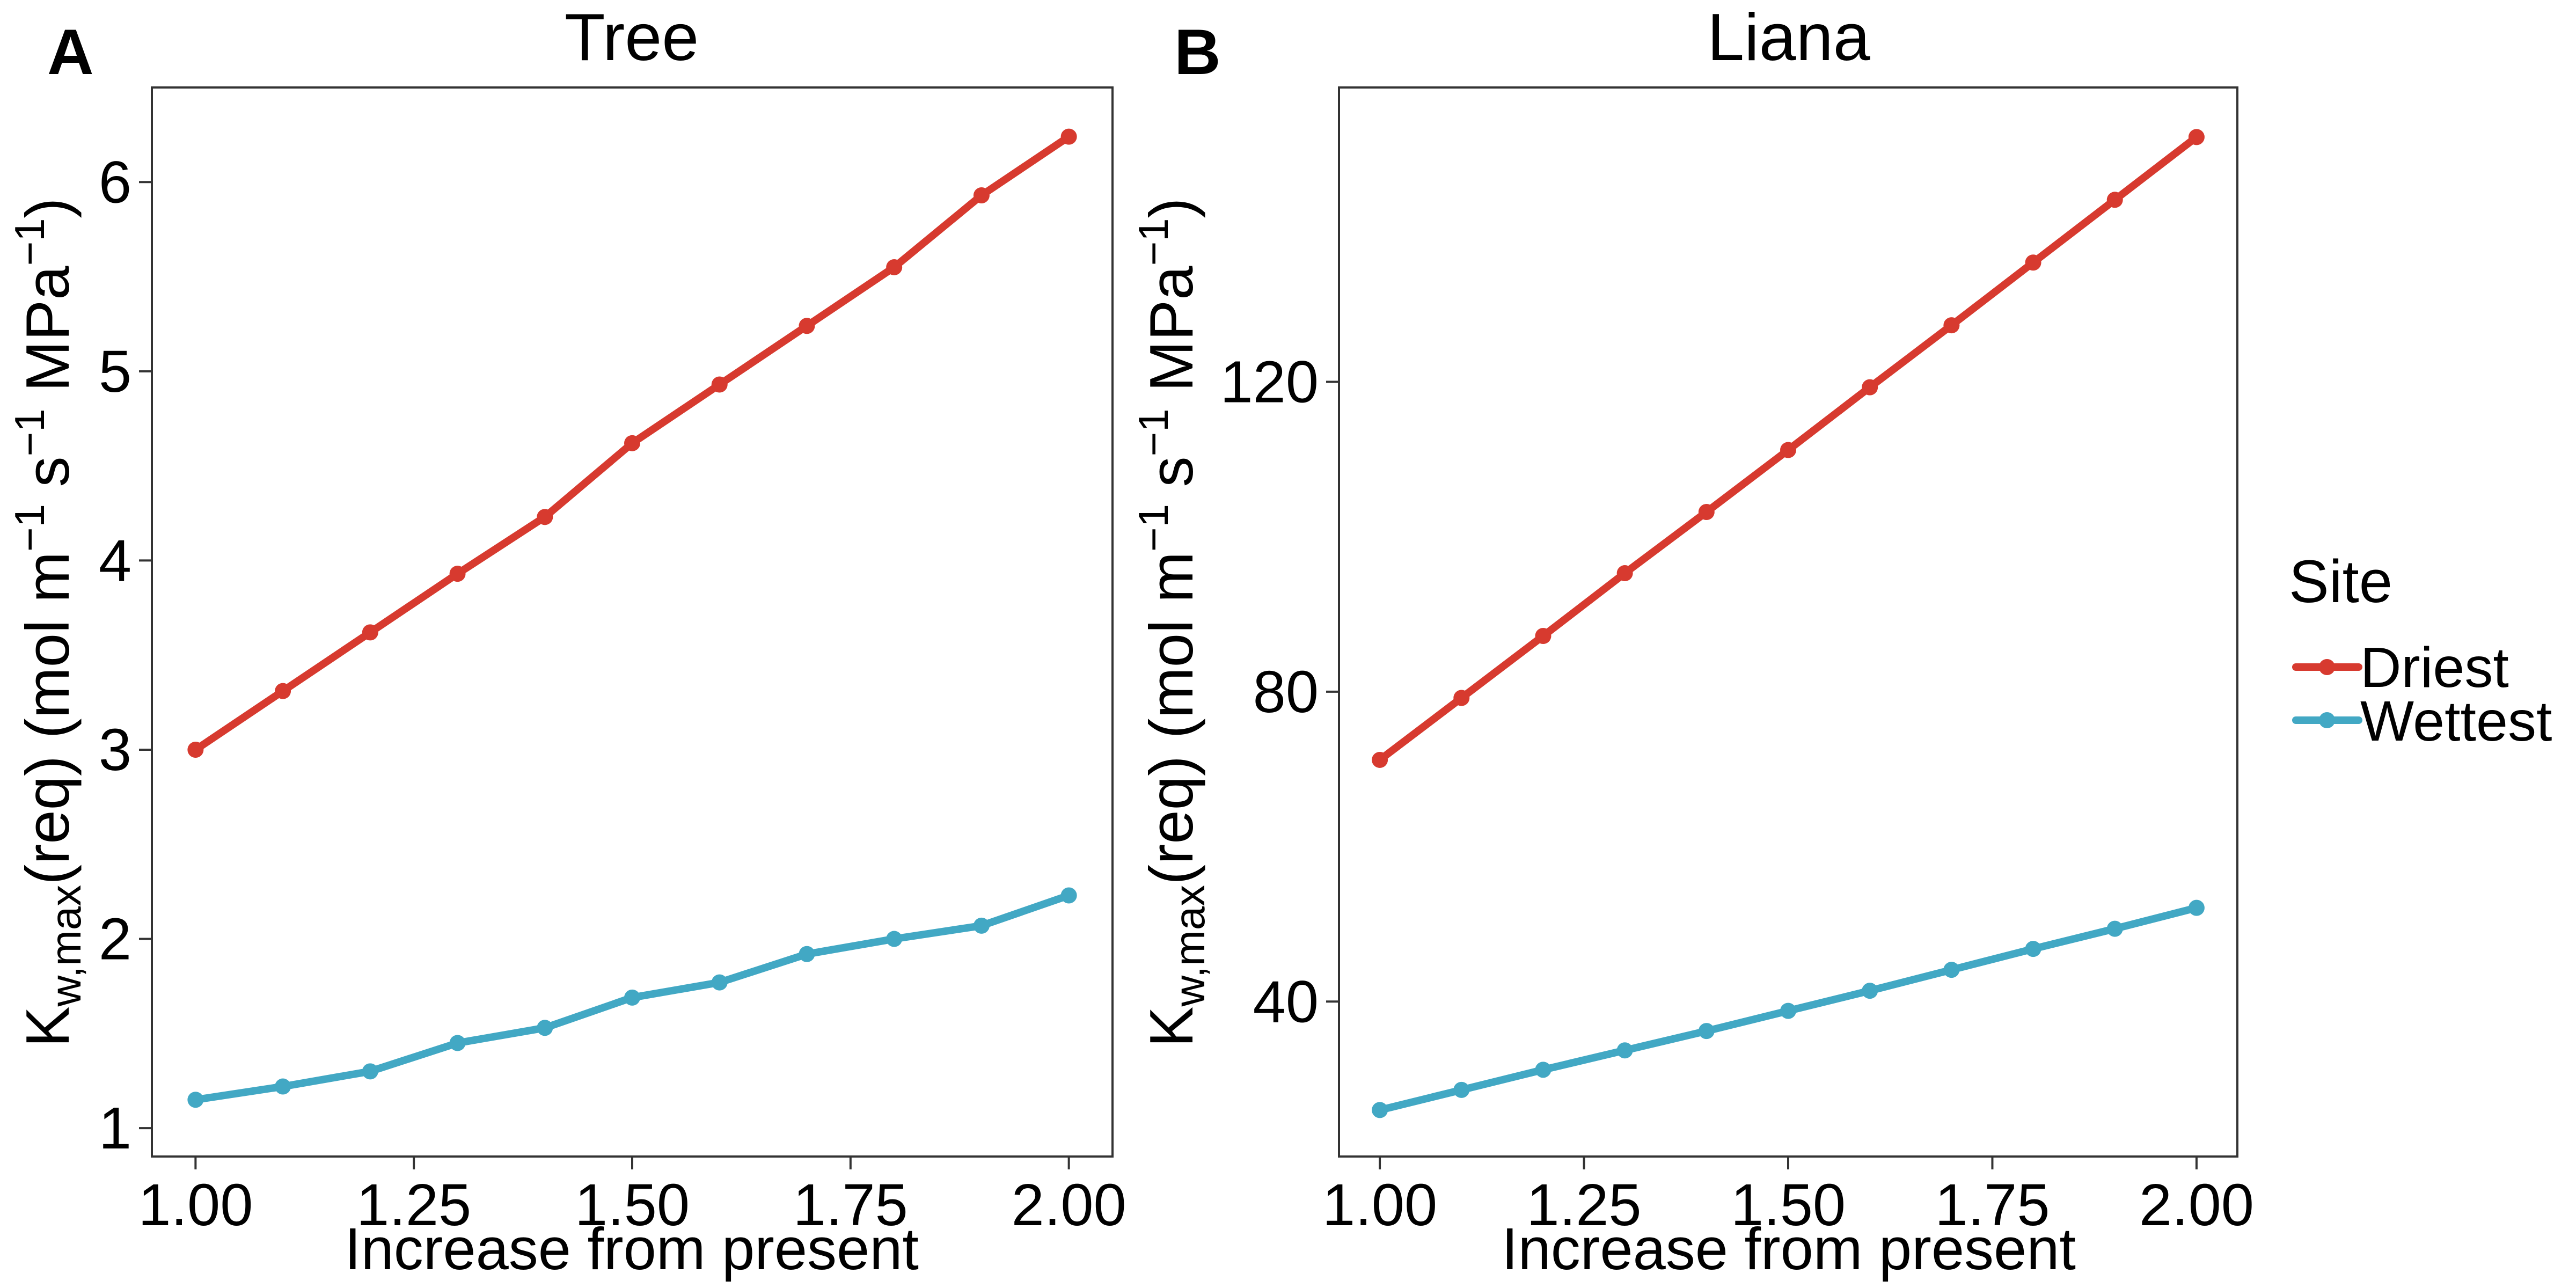  I want to click on y-tick-label: 2, so click(115, 939).